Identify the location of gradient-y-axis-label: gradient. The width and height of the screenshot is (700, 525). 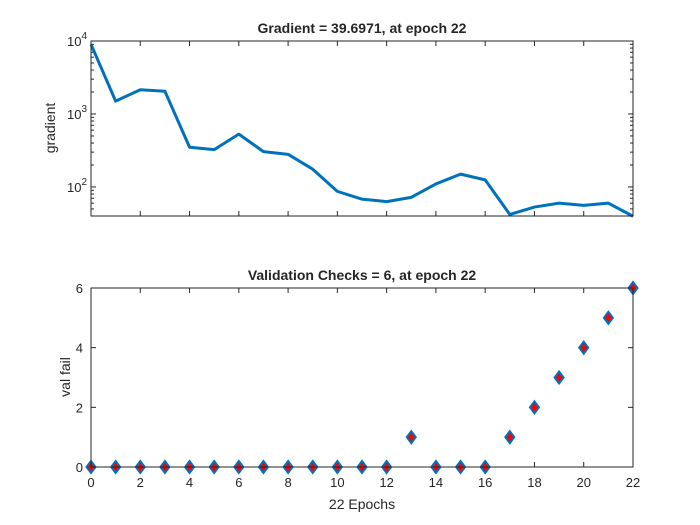
(50, 128).